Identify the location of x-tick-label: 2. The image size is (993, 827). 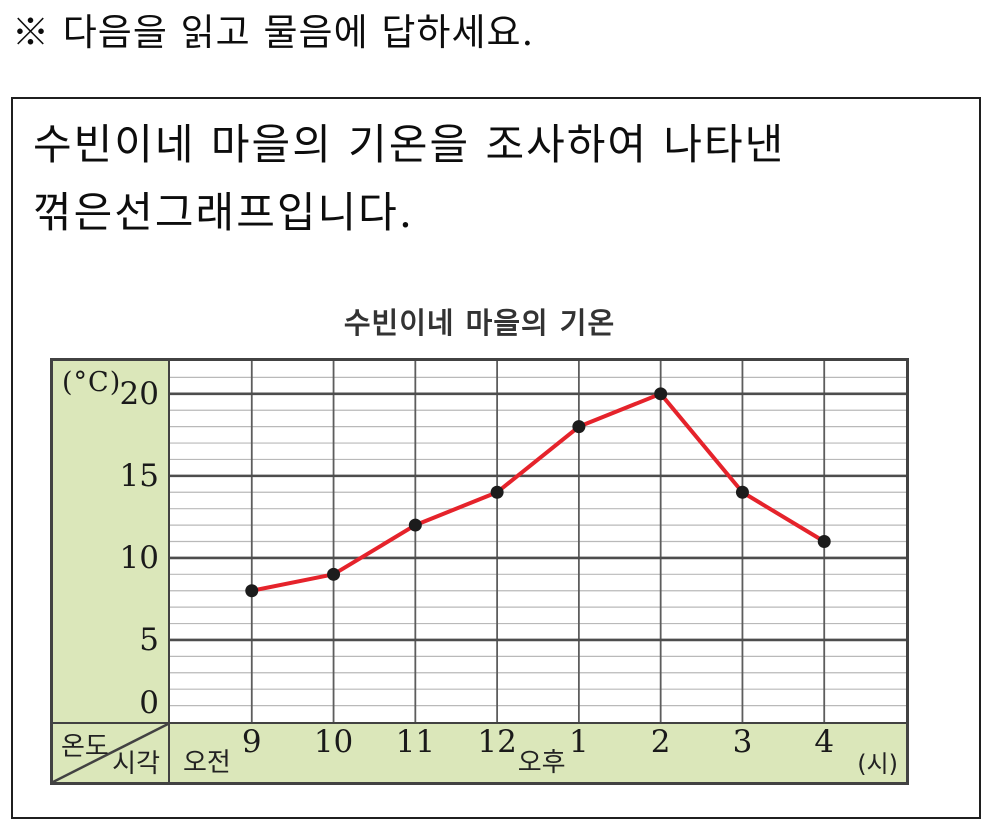
(660, 742).